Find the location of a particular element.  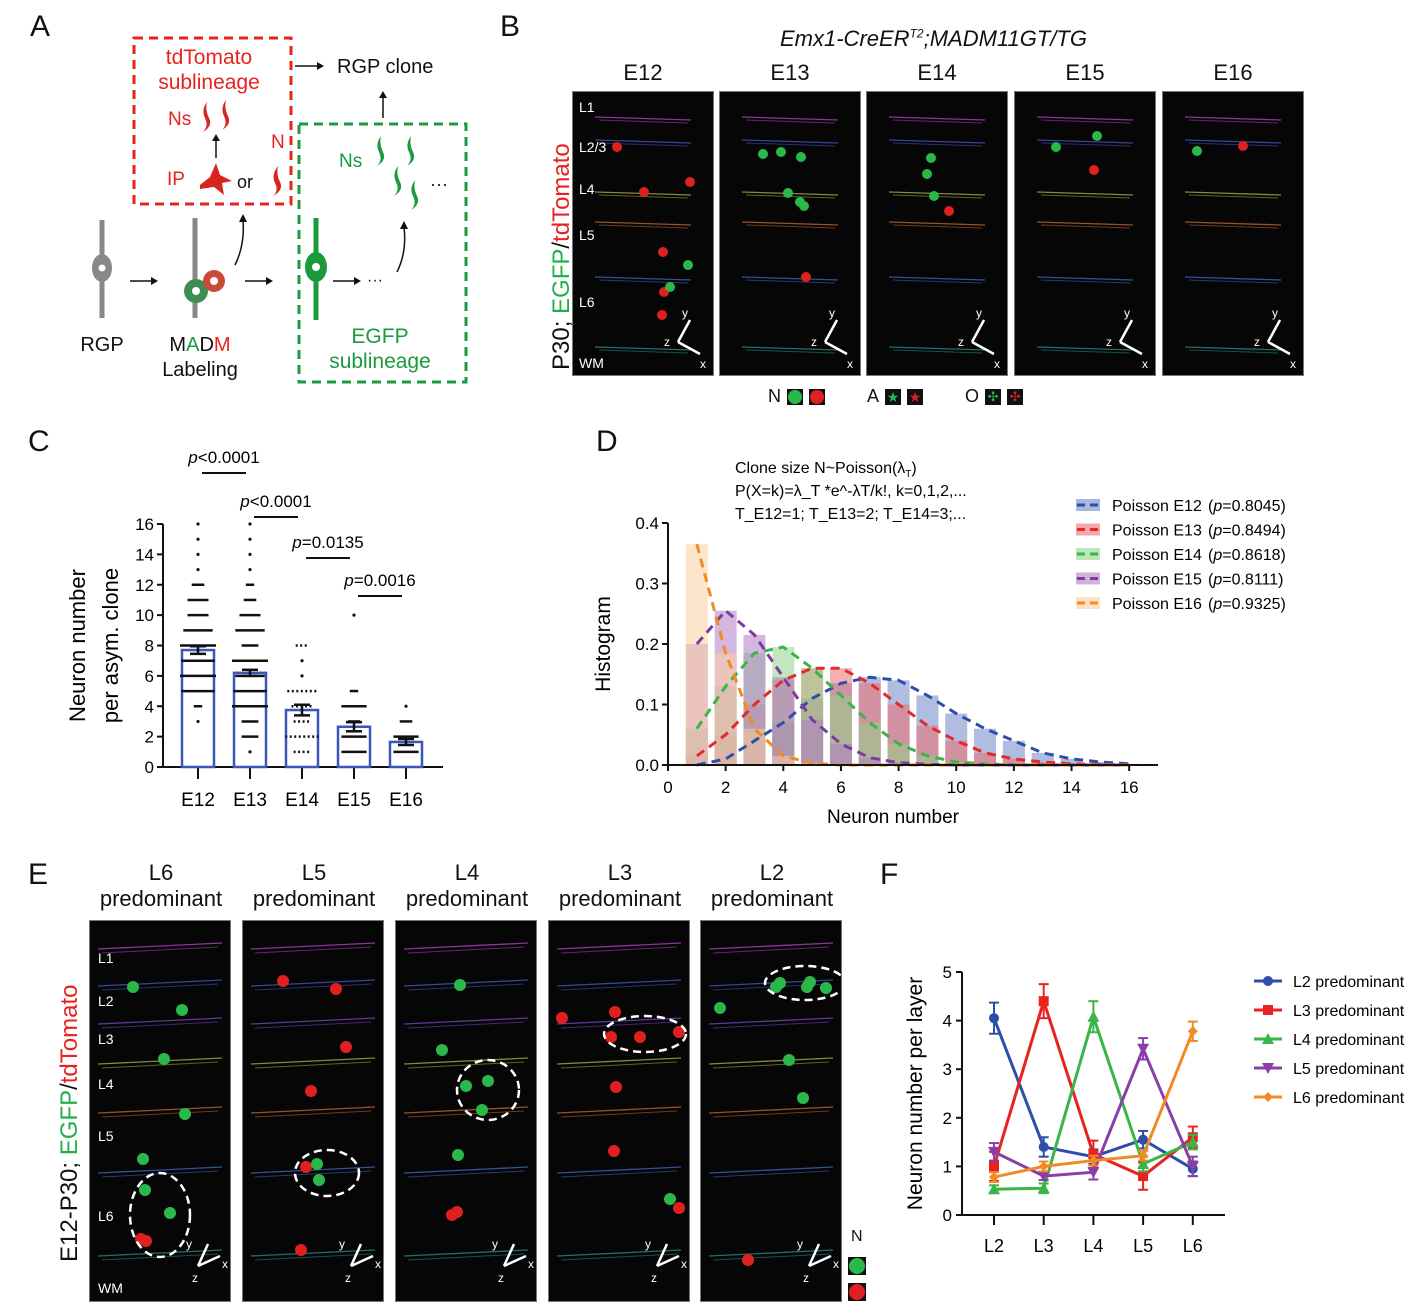

layer-label: L6 is located at coordinates (106, 1216).